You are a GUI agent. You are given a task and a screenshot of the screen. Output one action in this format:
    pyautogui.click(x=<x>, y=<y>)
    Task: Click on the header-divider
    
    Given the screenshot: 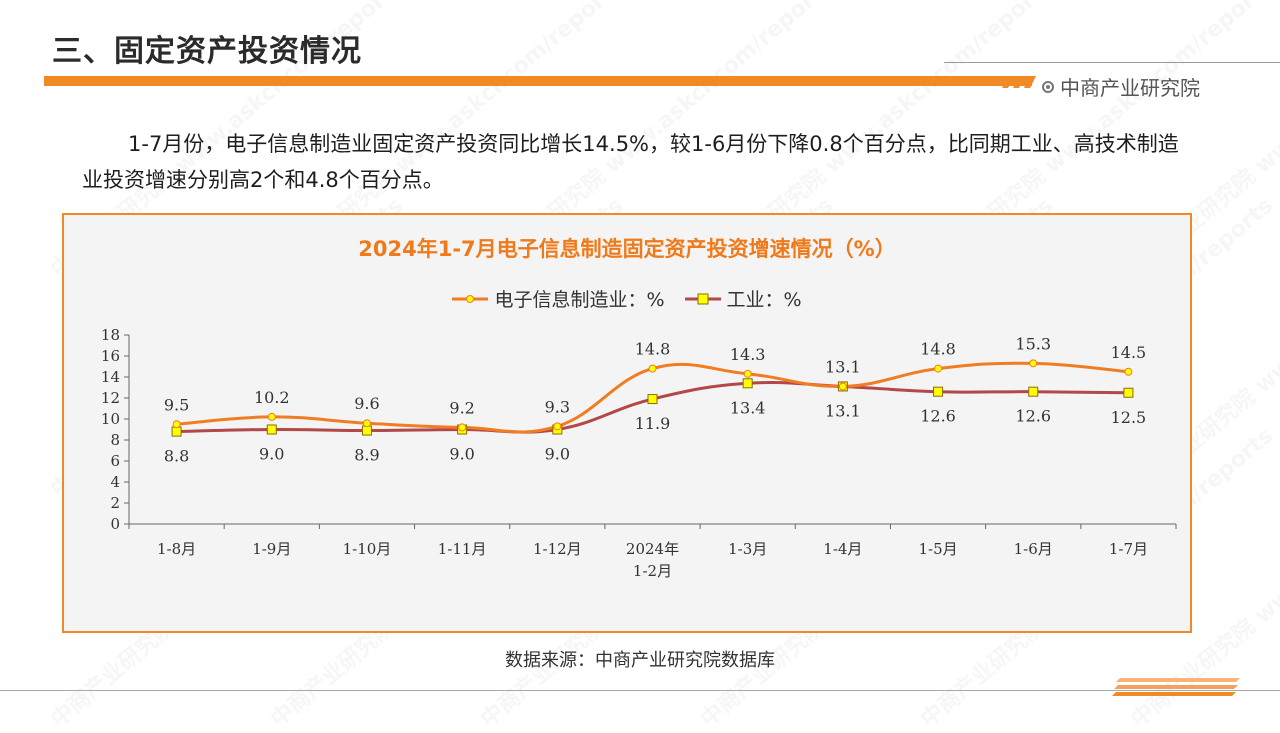 What is the action you would take?
    pyautogui.click(x=1112, y=62)
    